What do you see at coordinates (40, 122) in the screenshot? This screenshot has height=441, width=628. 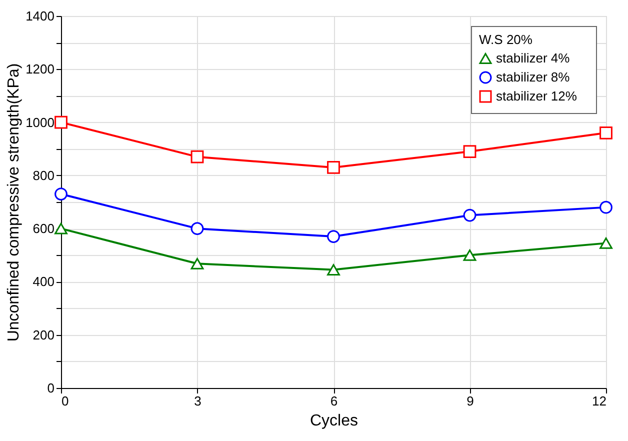 I see `y-tick-label: 1000` at bounding box center [40, 122].